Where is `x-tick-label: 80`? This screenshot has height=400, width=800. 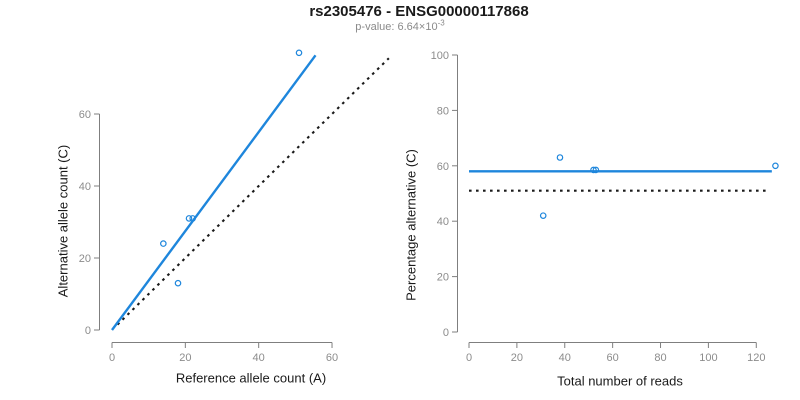 x-tick-label: 80 is located at coordinates (660, 358).